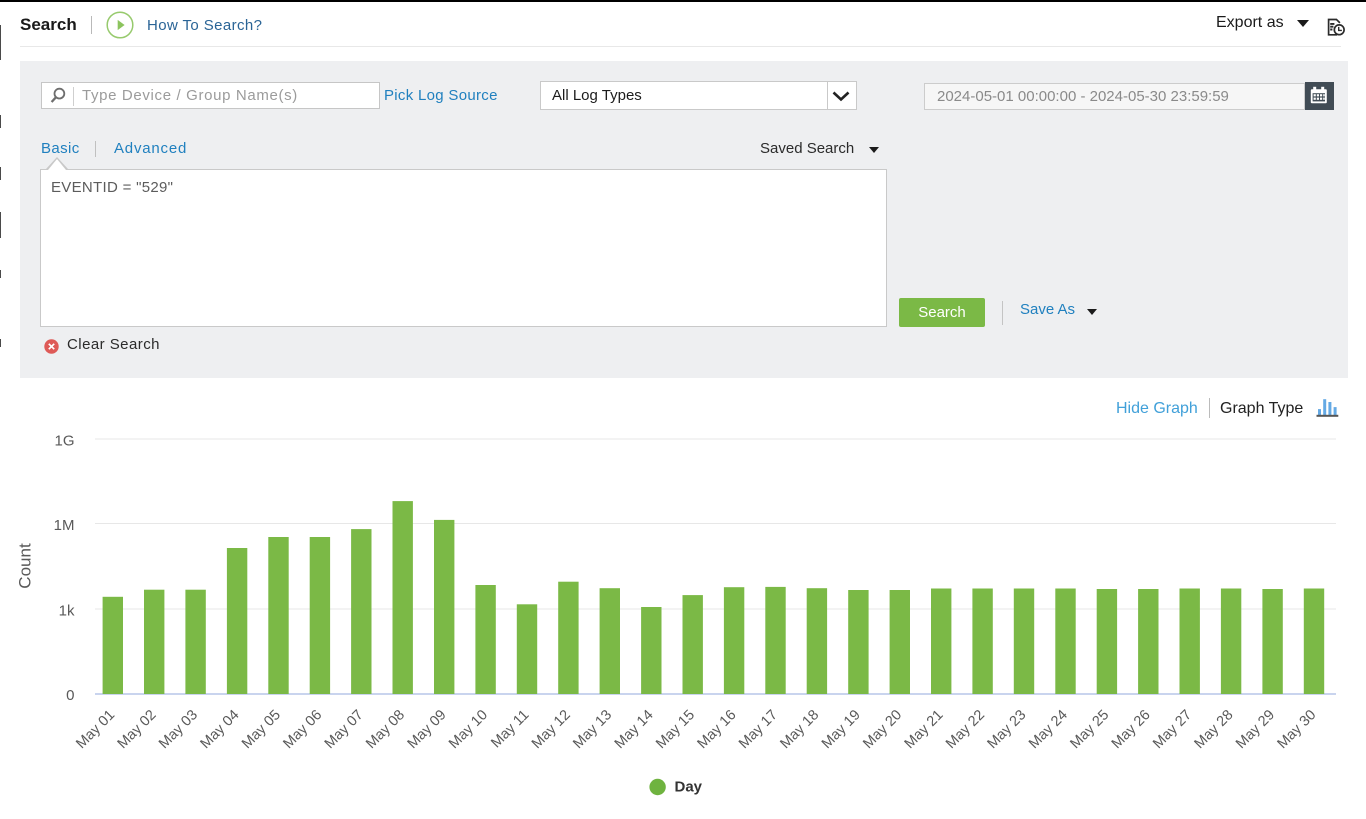 The width and height of the screenshot is (1366, 819). Describe the element at coordinates (261, 729) in the screenshot. I see `svg-text: May 05` at that location.